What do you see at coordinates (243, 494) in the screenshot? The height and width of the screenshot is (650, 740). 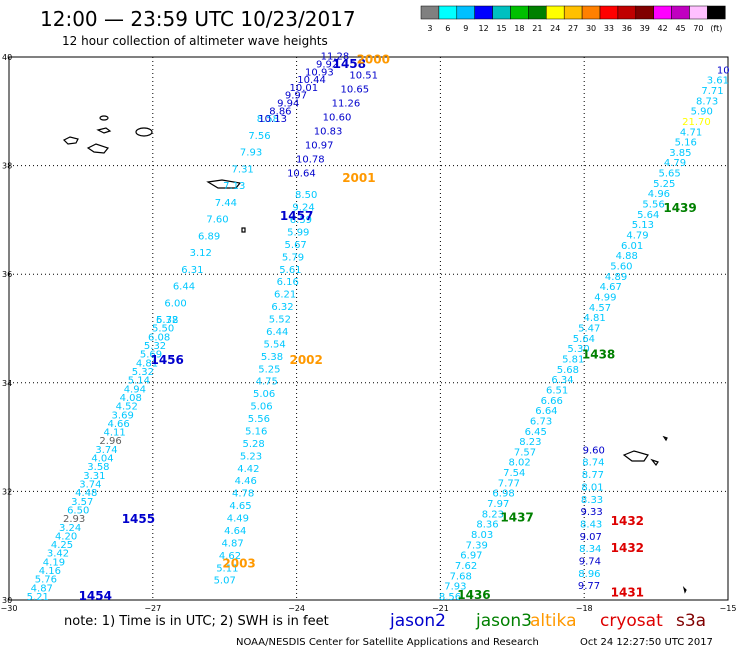 I see `swh-value: 4.78` at bounding box center [243, 494].